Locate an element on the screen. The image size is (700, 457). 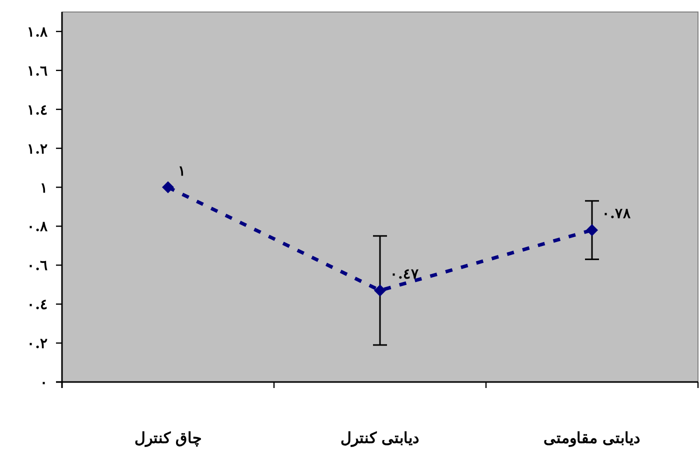
y-tick-label: ٠.٦ is located at coordinates (37, 266).